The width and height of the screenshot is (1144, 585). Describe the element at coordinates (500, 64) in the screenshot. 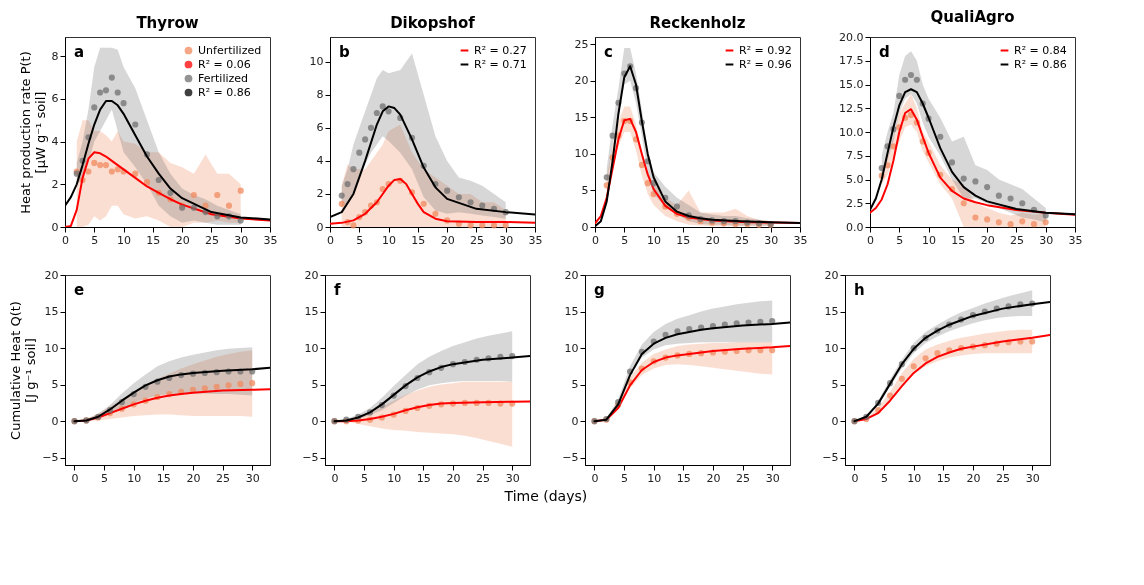

I see `legend-label: R² = 0.71` at that location.